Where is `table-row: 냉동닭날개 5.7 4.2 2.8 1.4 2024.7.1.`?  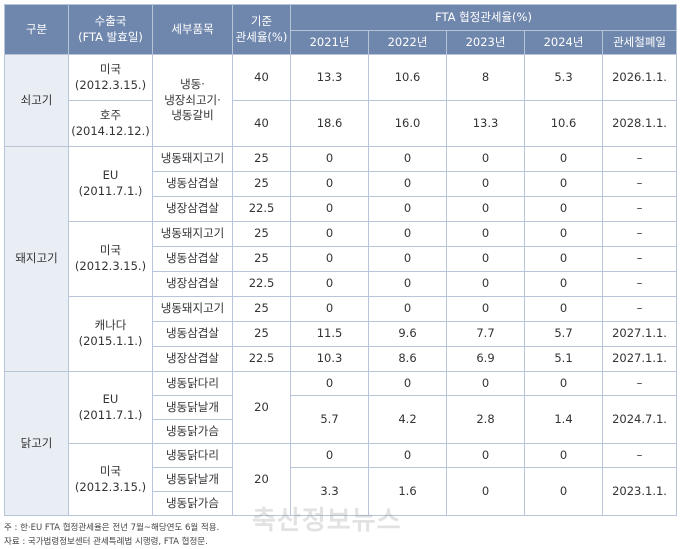 table-row: 냉동닭날개 5.7 4.2 2.8 1.4 2024.7.1. is located at coordinates (341, 419).